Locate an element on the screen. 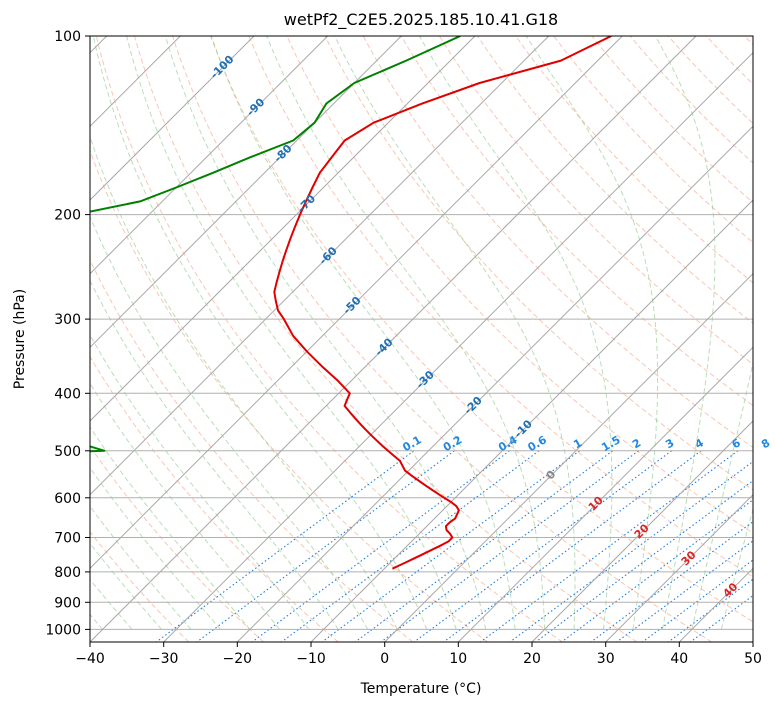  x-tick-label: 30 is located at coordinates (606, 659).